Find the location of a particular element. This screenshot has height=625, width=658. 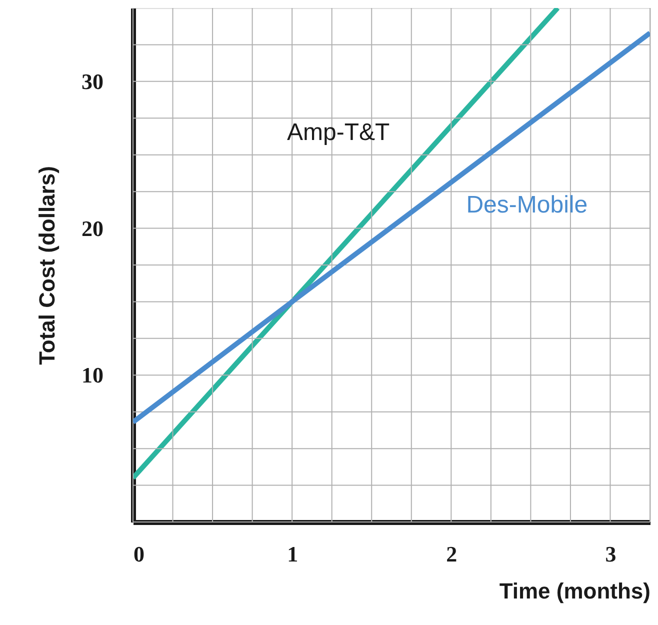

x-axis-title: Time (months) is located at coordinates (574, 591).